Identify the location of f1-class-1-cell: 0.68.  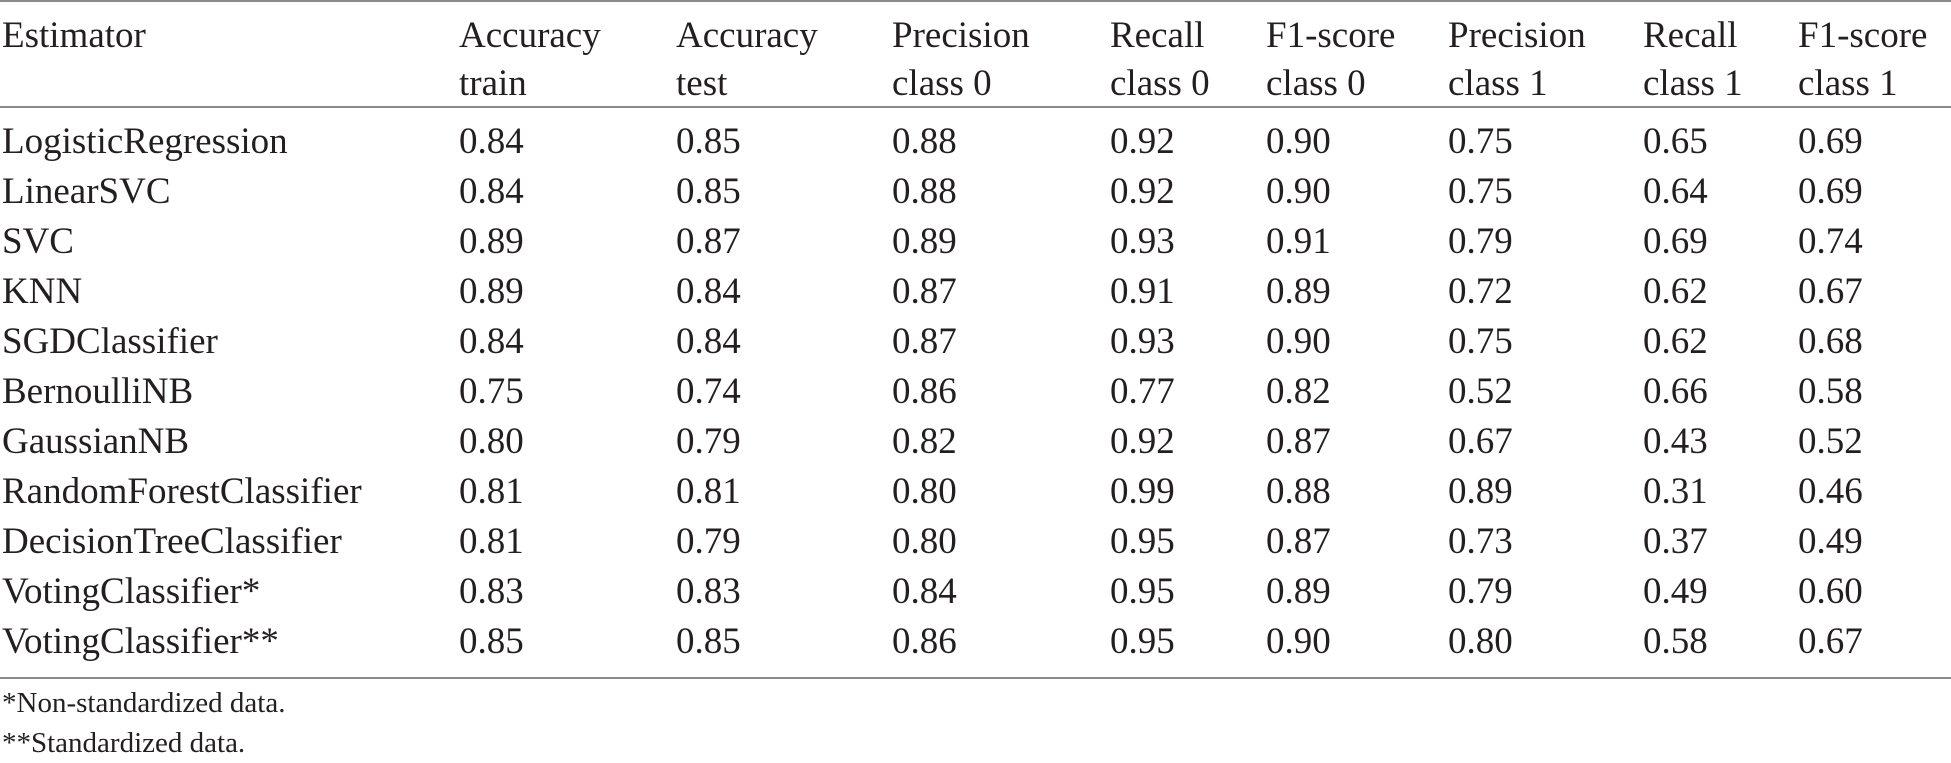
(1830, 341).